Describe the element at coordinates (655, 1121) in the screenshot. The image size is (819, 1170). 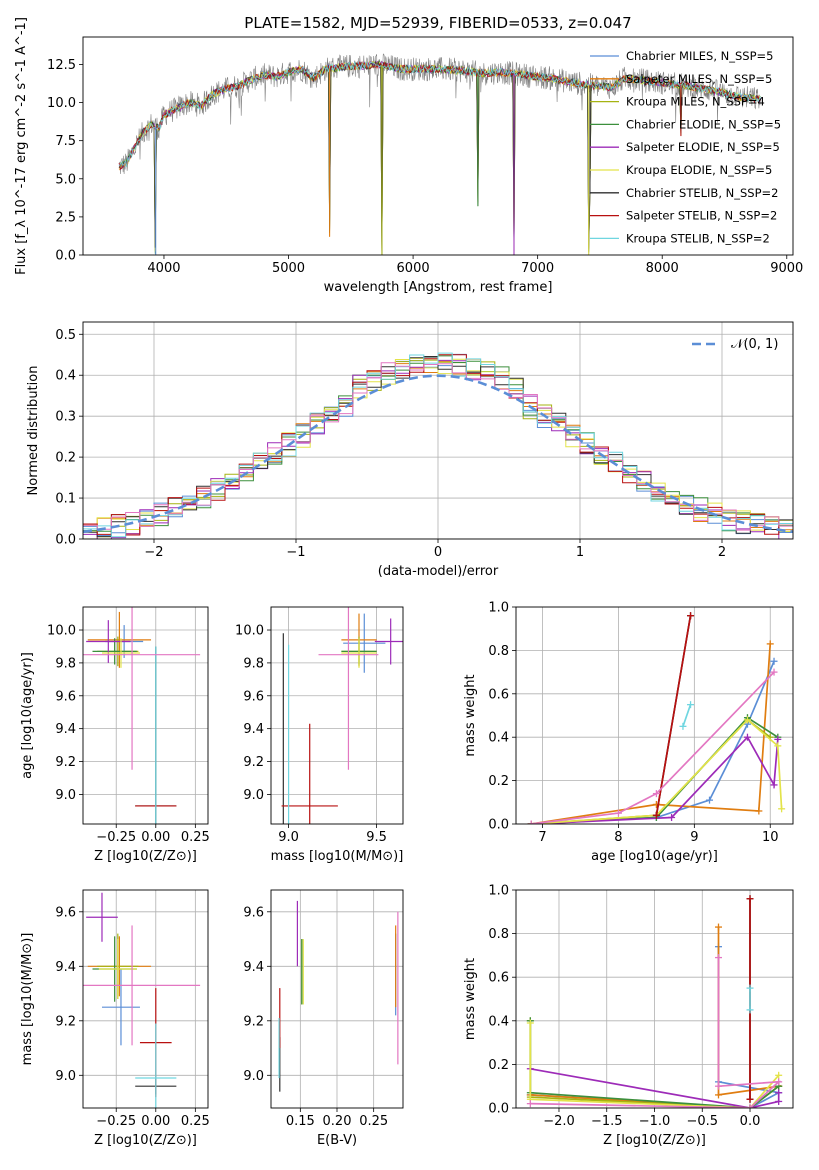
I see `x-tick-label: −1.0` at that location.